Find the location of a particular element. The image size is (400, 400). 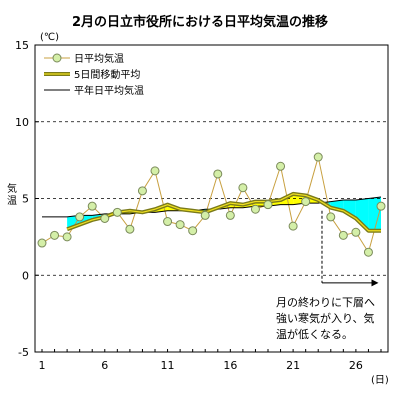

x-tick-label: 1 is located at coordinates (42, 365).